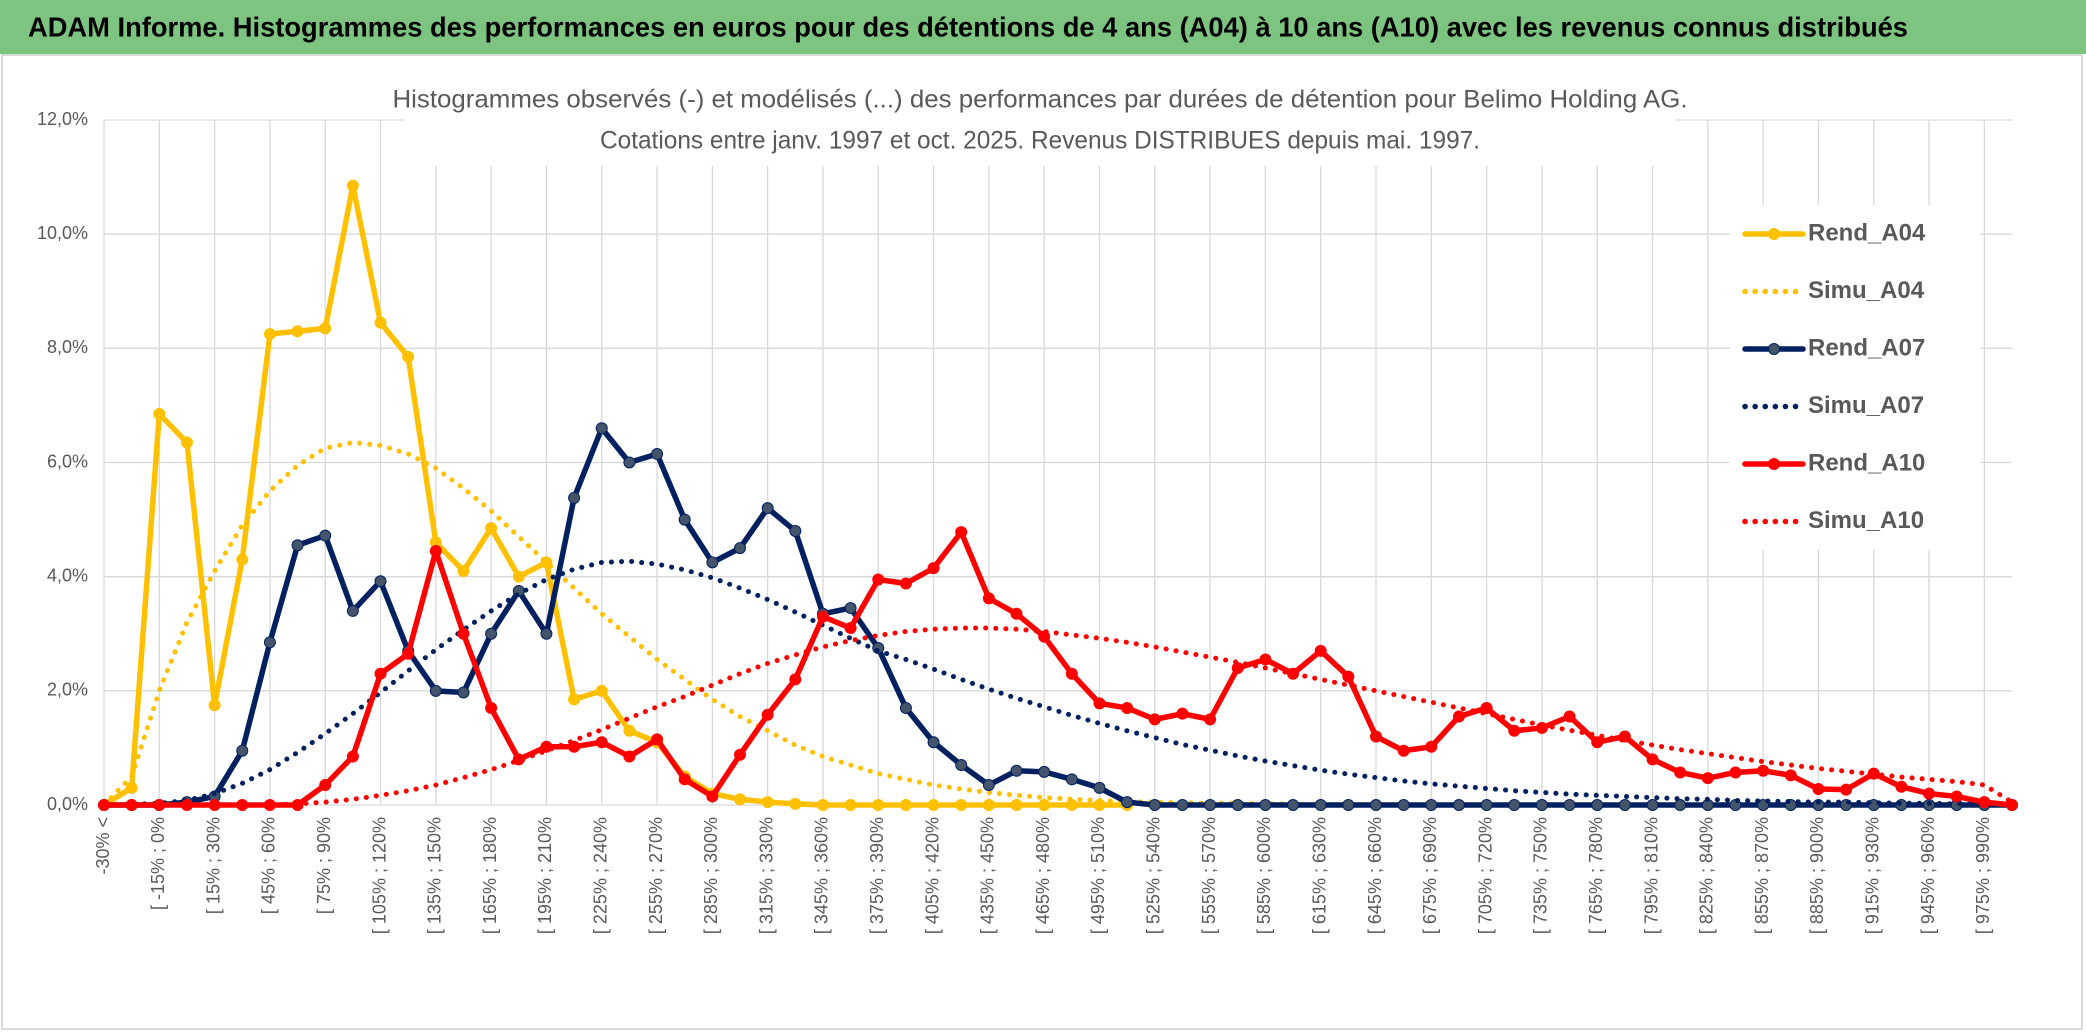 The image size is (2086, 1033). Describe the element at coordinates (1154, 875) in the screenshot. I see `x-tick-label: [ 525% ; 540%` at that location.